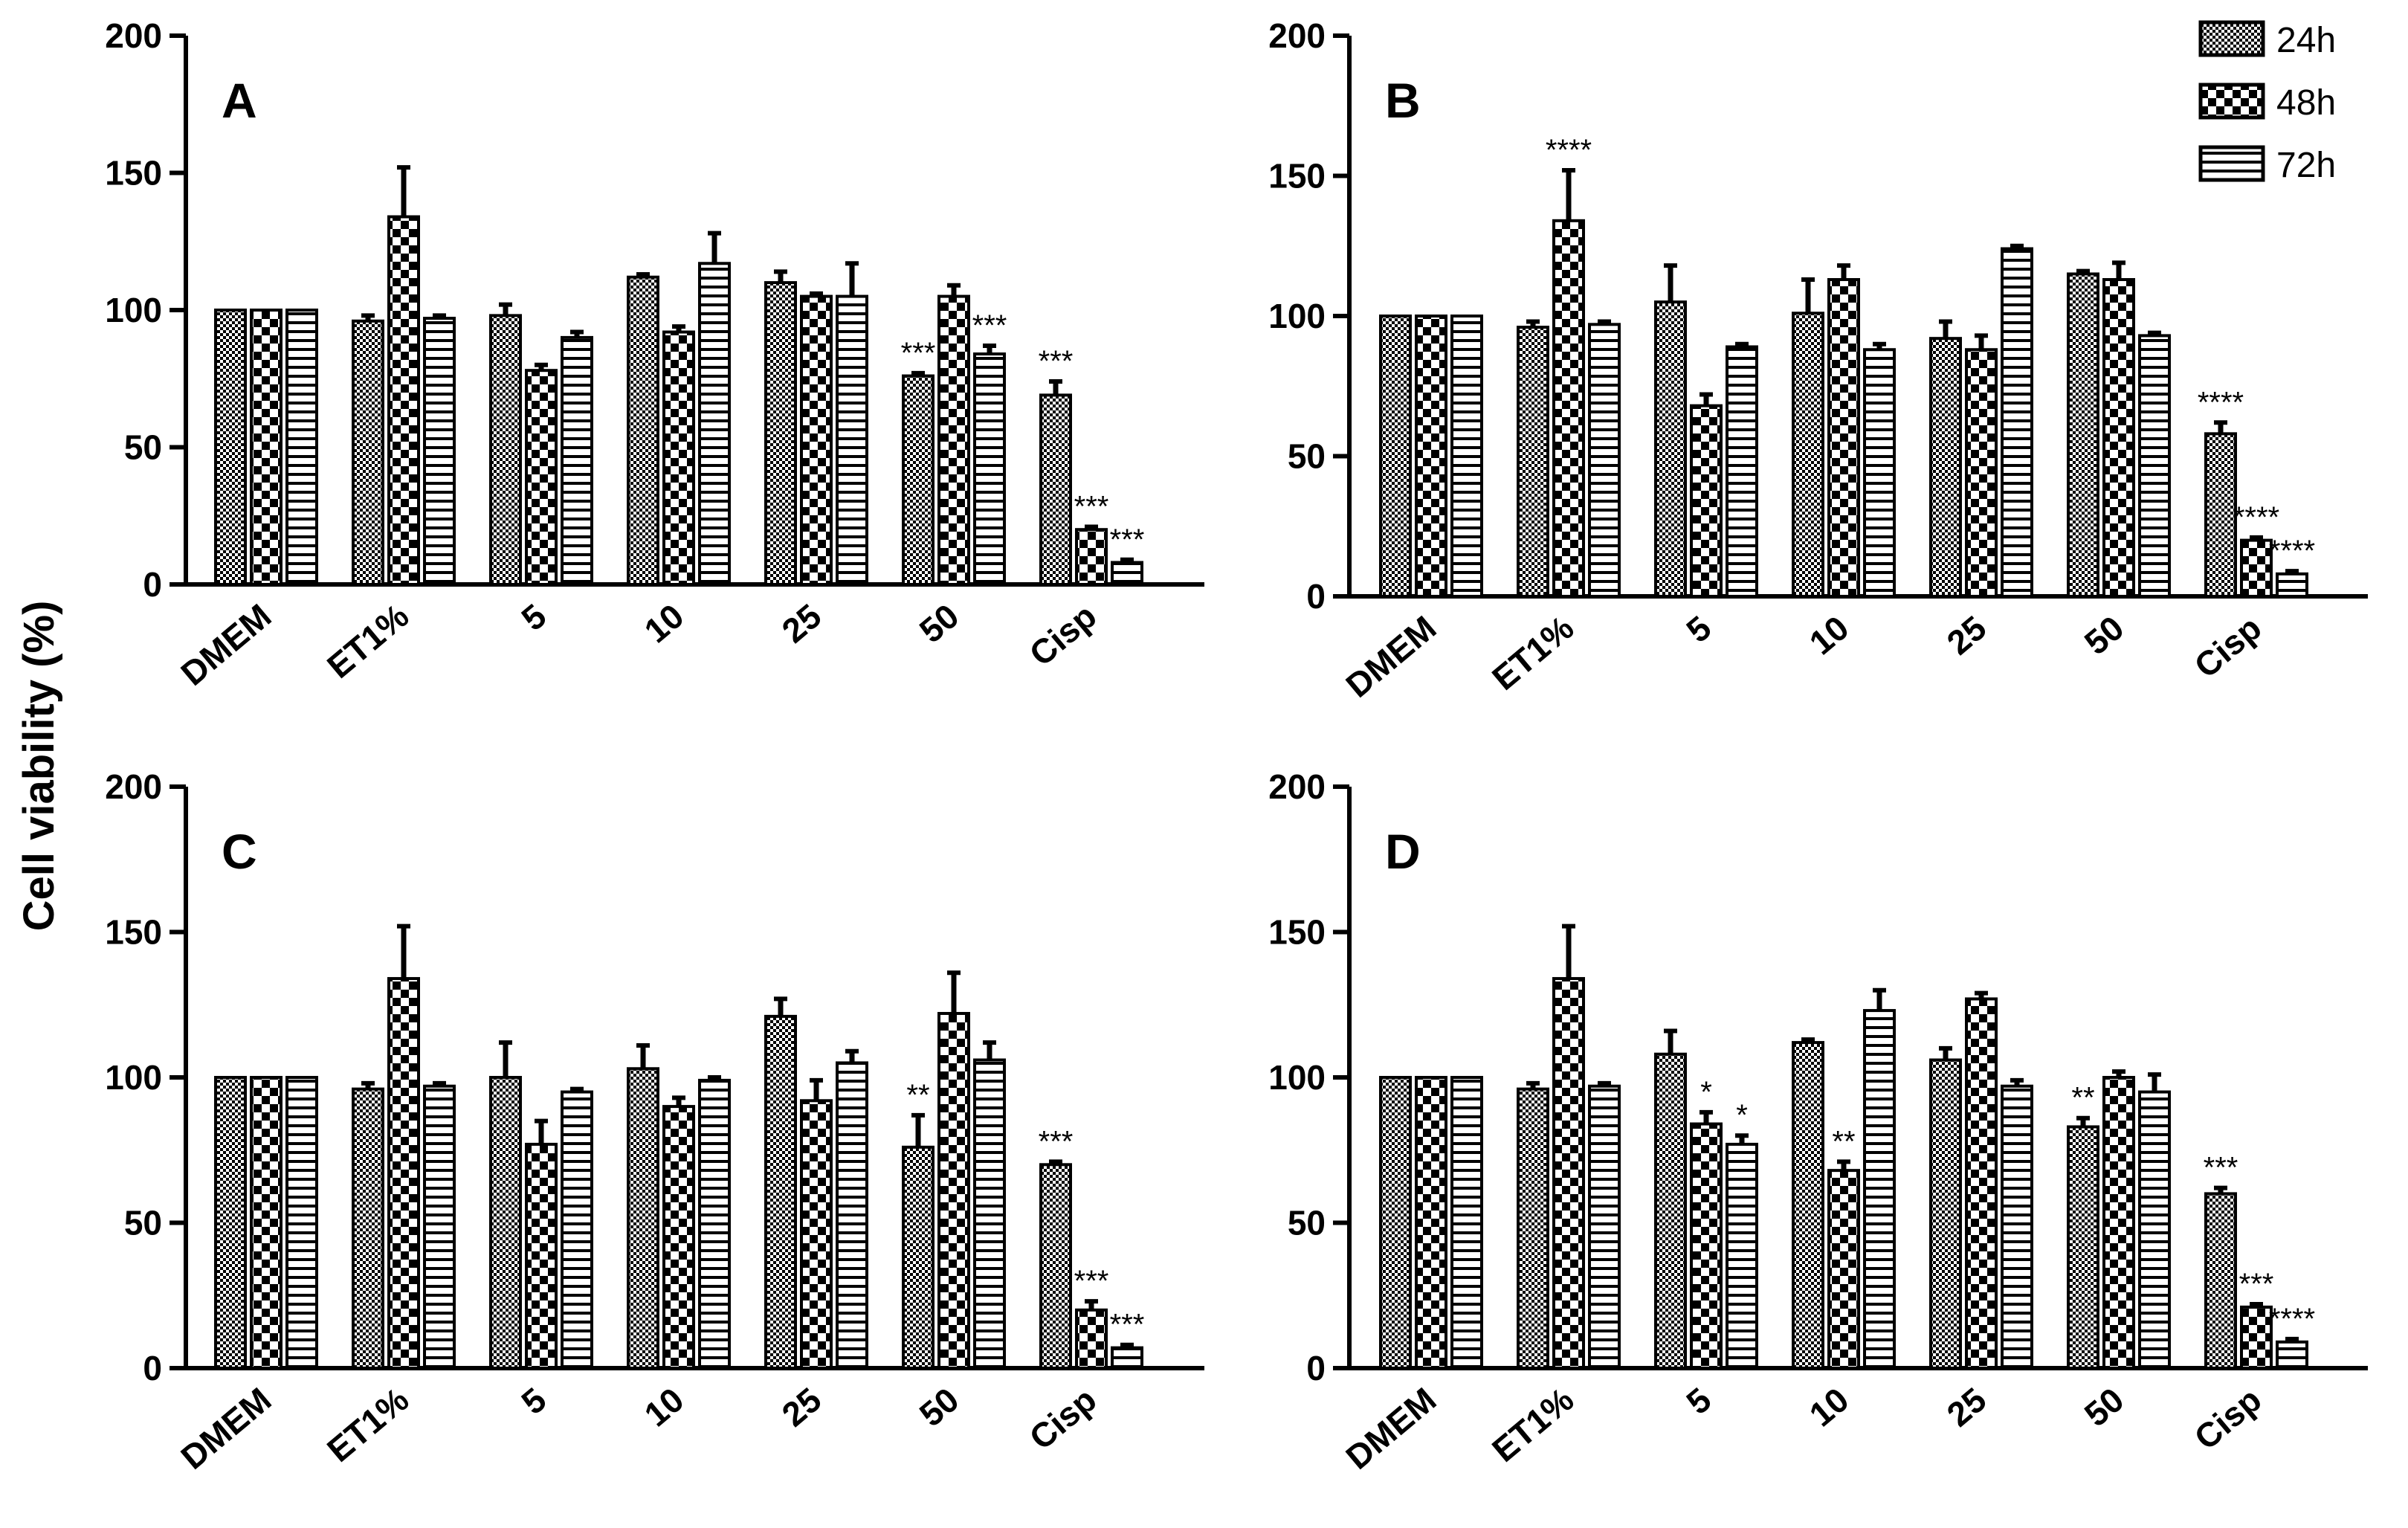 The image size is (2408, 1528). I want to click on legend-label: 48h, so click(2306, 103).